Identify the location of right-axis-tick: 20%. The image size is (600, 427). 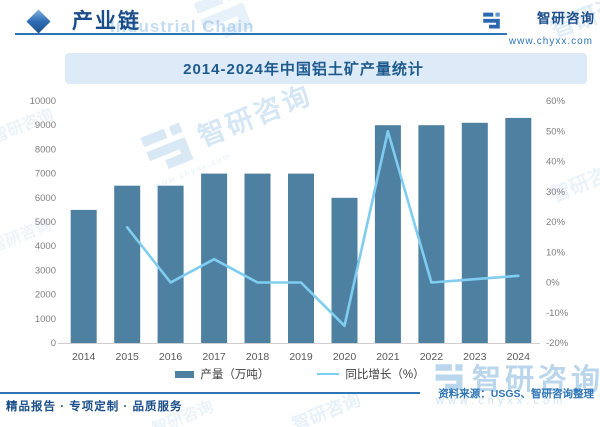
(556, 222).